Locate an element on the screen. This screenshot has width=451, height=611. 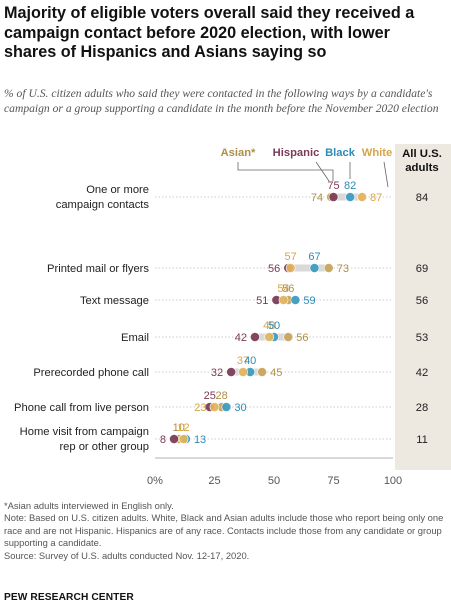
all-us-header-line-2: adults is located at coordinates (422, 168).